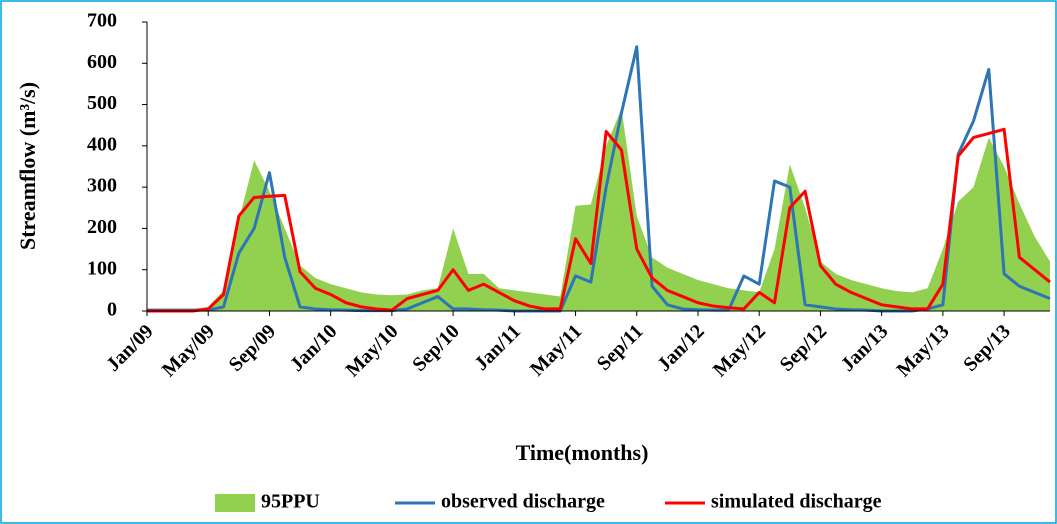  I want to click on y-tick-label: 0, so click(112, 310).